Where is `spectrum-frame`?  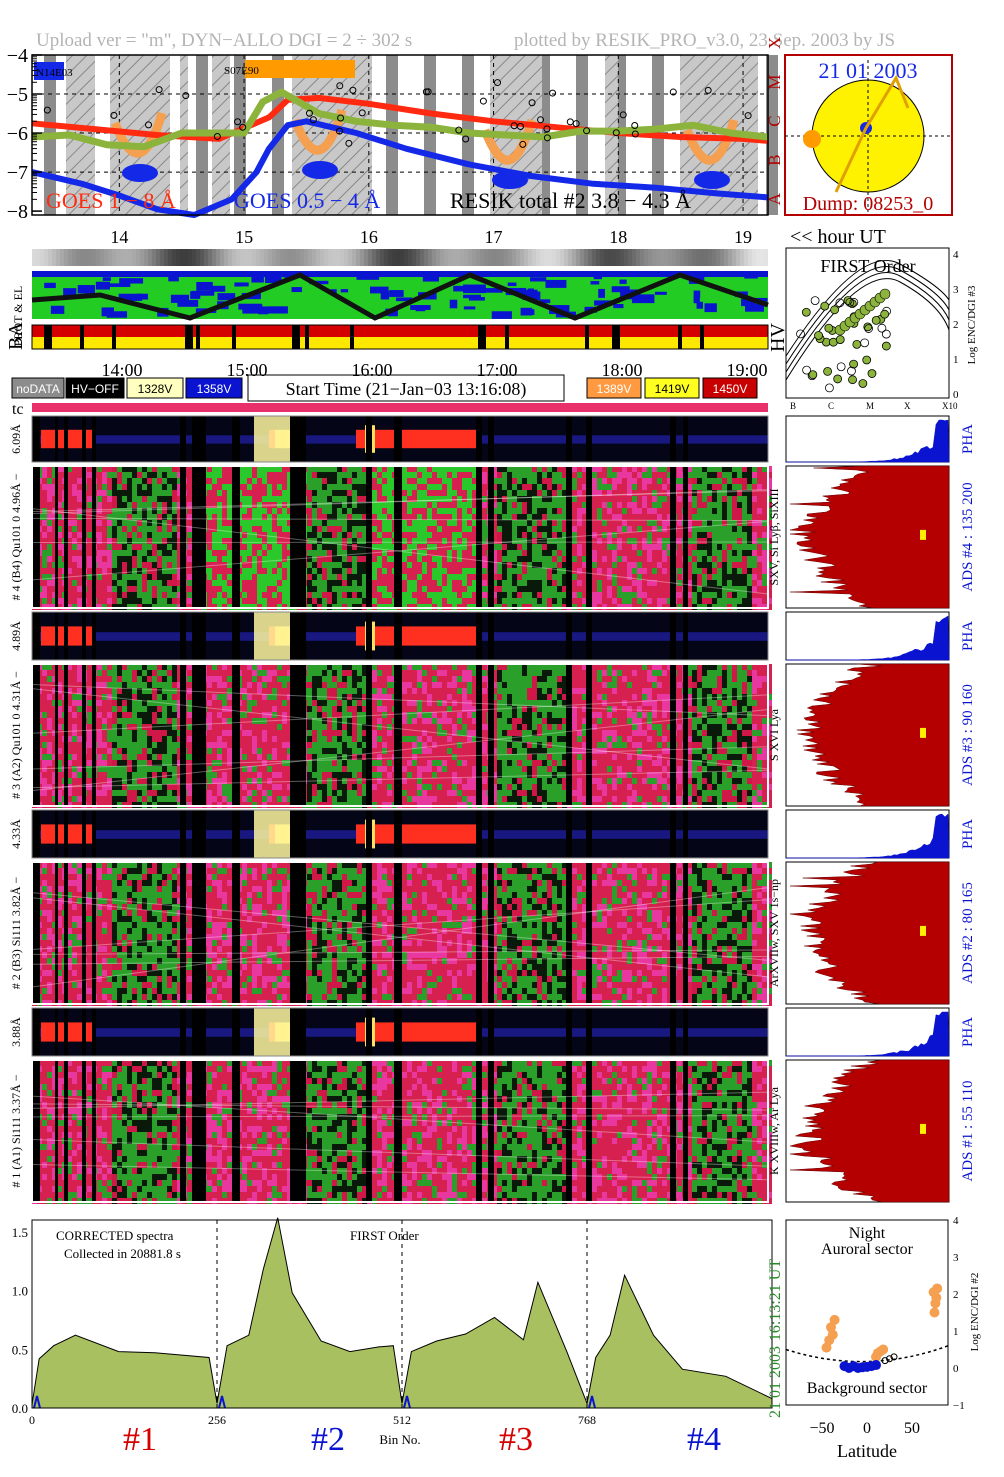
spectrum-frame is located at coordinates (402, 1314).